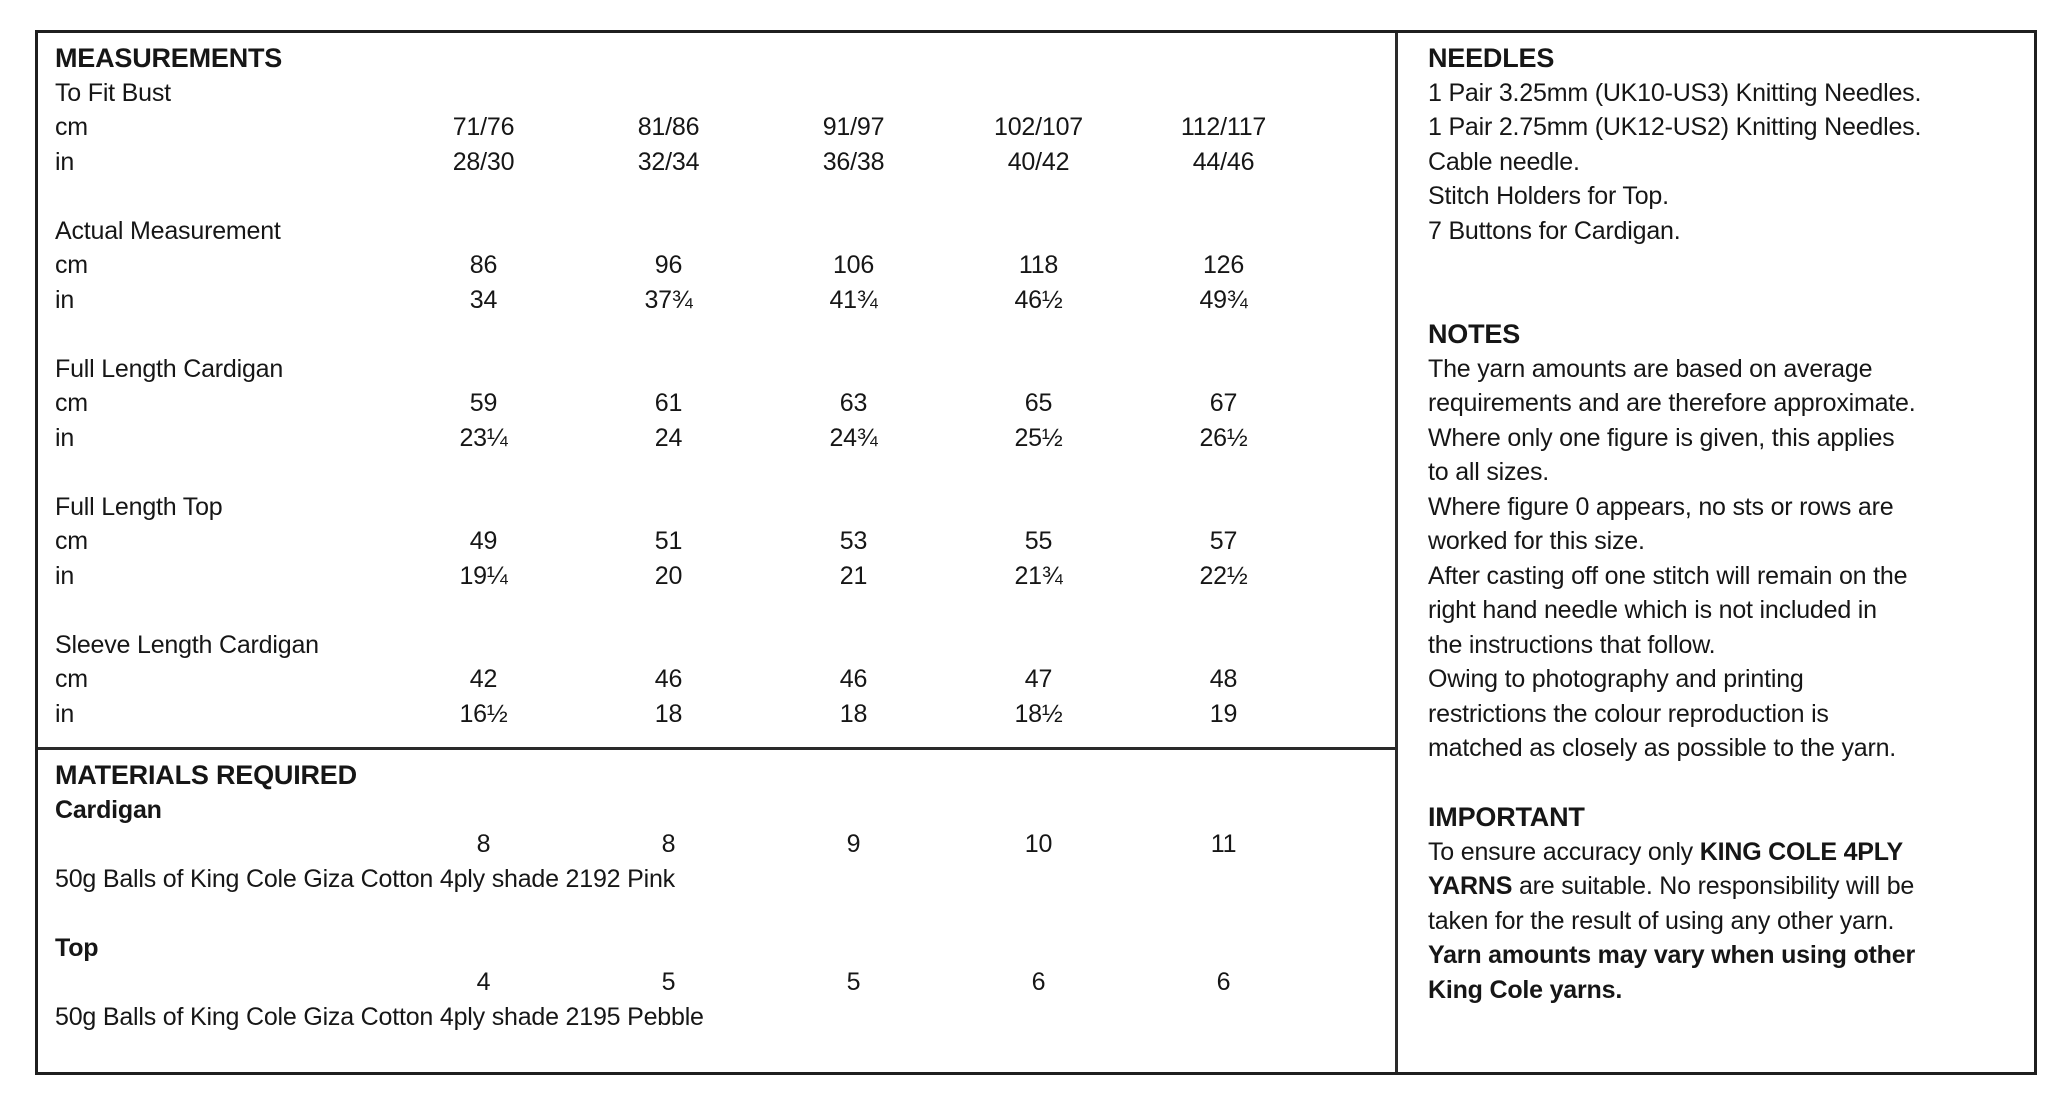 This screenshot has width=2048, height=1098. I want to click on important-line: To ensure accuracy only KING COLE 4PLY, so click(1726, 852).